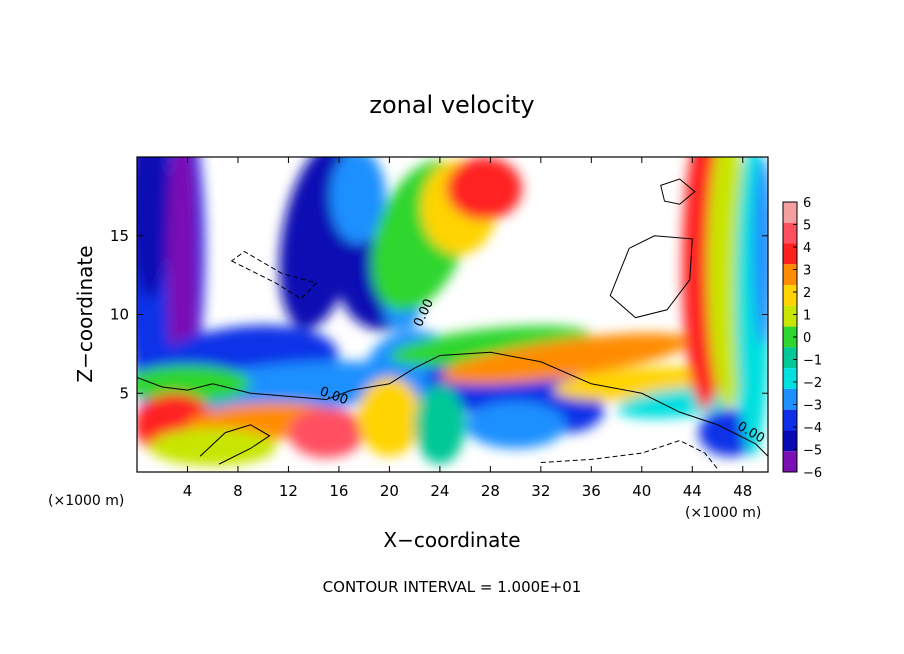 Image resolution: width=904 pixels, height=654 pixels. What do you see at coordinates (812, 406) in the screenshot?
I see `colorbar-label-9: −3` at bounding box center [812, 406].